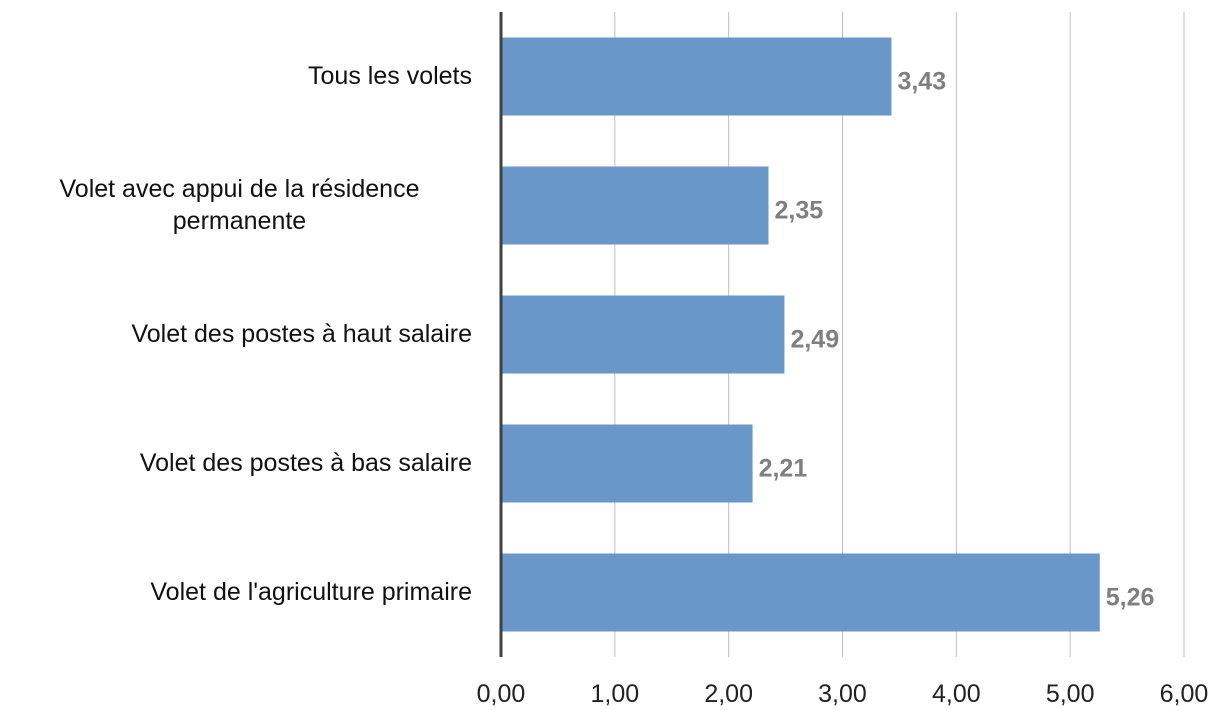 Image resolution: width=1223 pixels, height=710 pixels. Describe the element at coordinates (1184, 694) in the screenshot. I see `x-tick-label: 6,00` at that location.